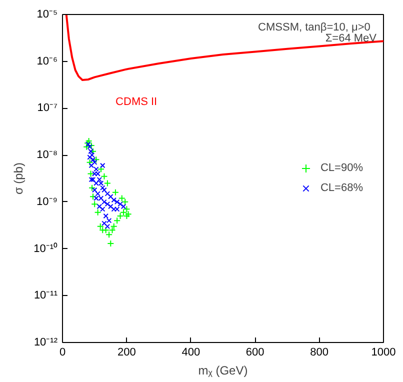  What do you see at coordinates (47, 14) in the screenshot?
I see `y-tick-label: 10⁻⁵` at bounding box center [47, 14].